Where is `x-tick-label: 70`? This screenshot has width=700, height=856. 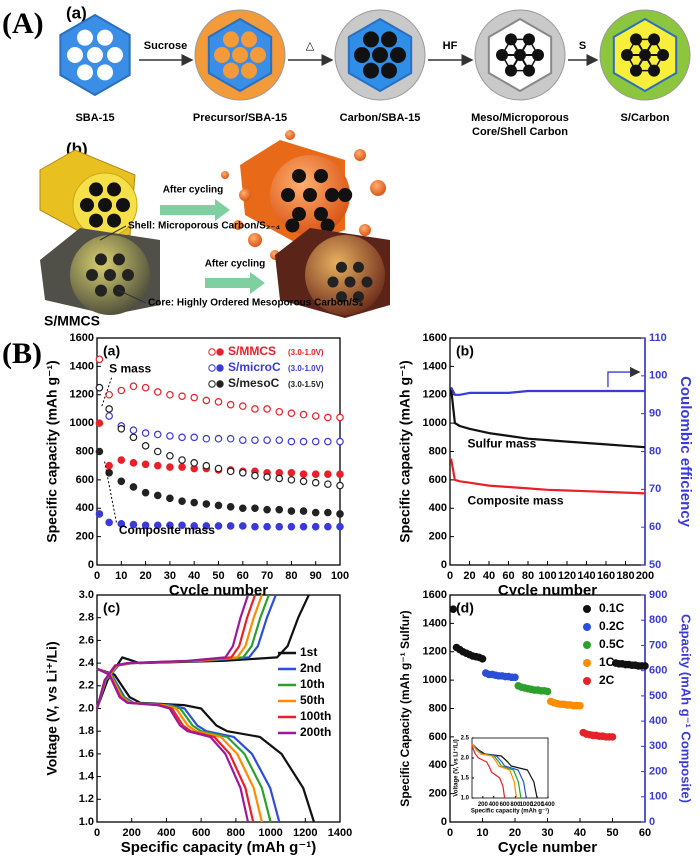
x-tick-label: 70 is located at coordinates (267, 576).